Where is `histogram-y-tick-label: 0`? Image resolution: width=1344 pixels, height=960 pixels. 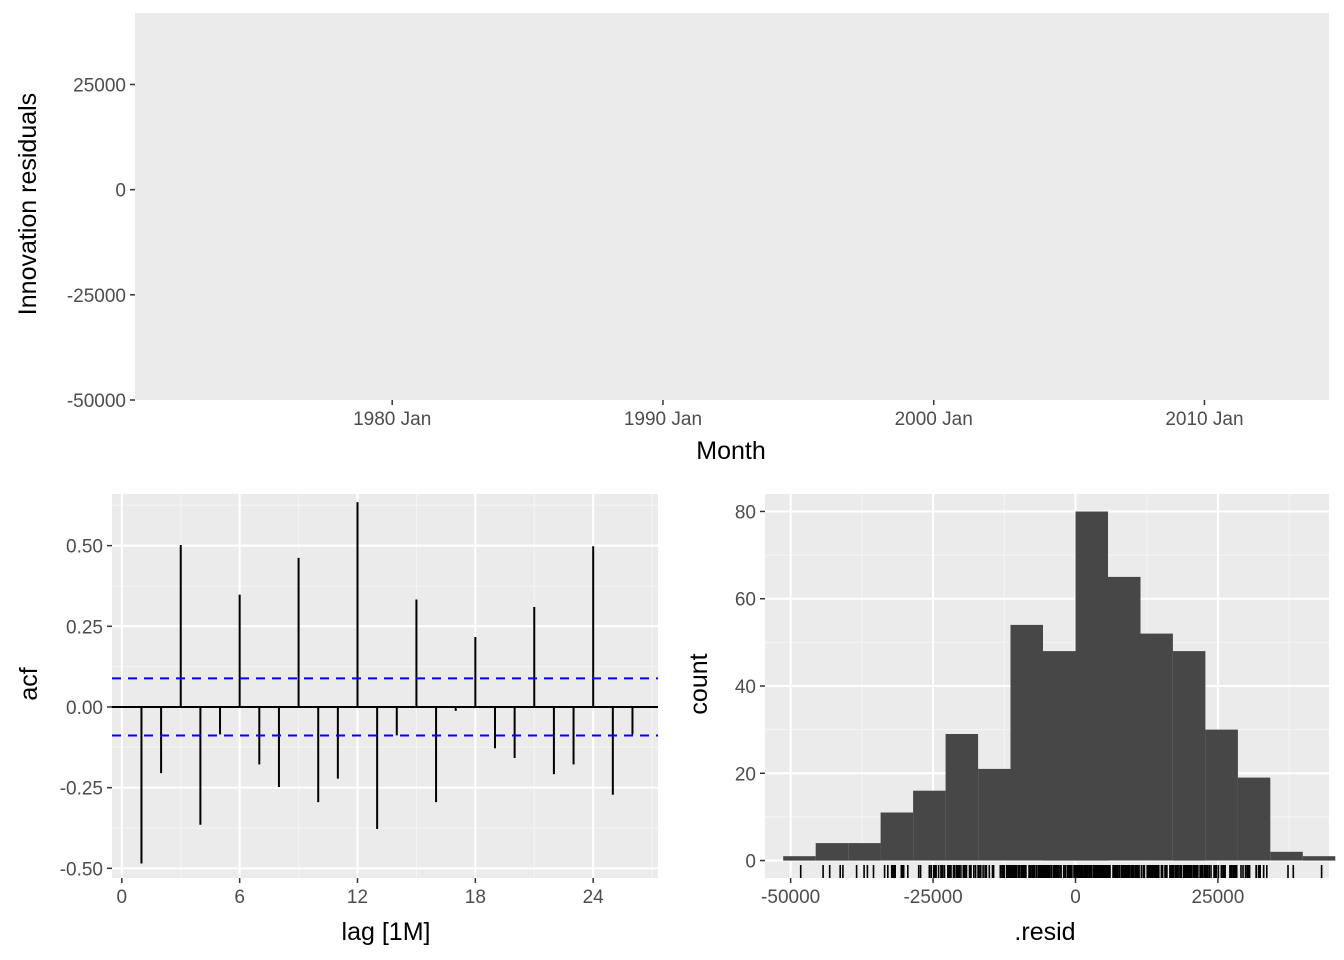 histogram-y-tick-label: 0 is located at coordinates (750, 862).